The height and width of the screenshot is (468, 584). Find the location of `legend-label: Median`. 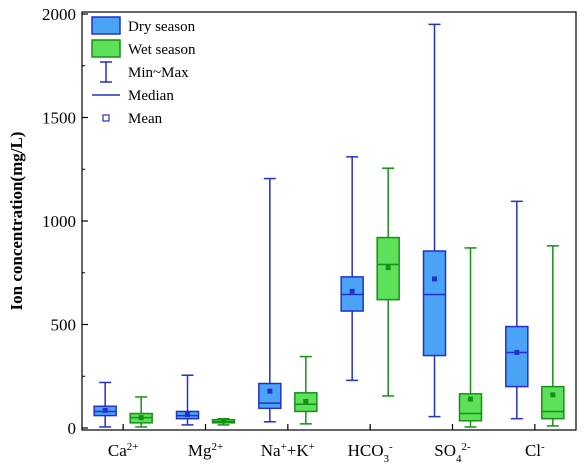

legend-label: Median is located at coordinates (151, 96).